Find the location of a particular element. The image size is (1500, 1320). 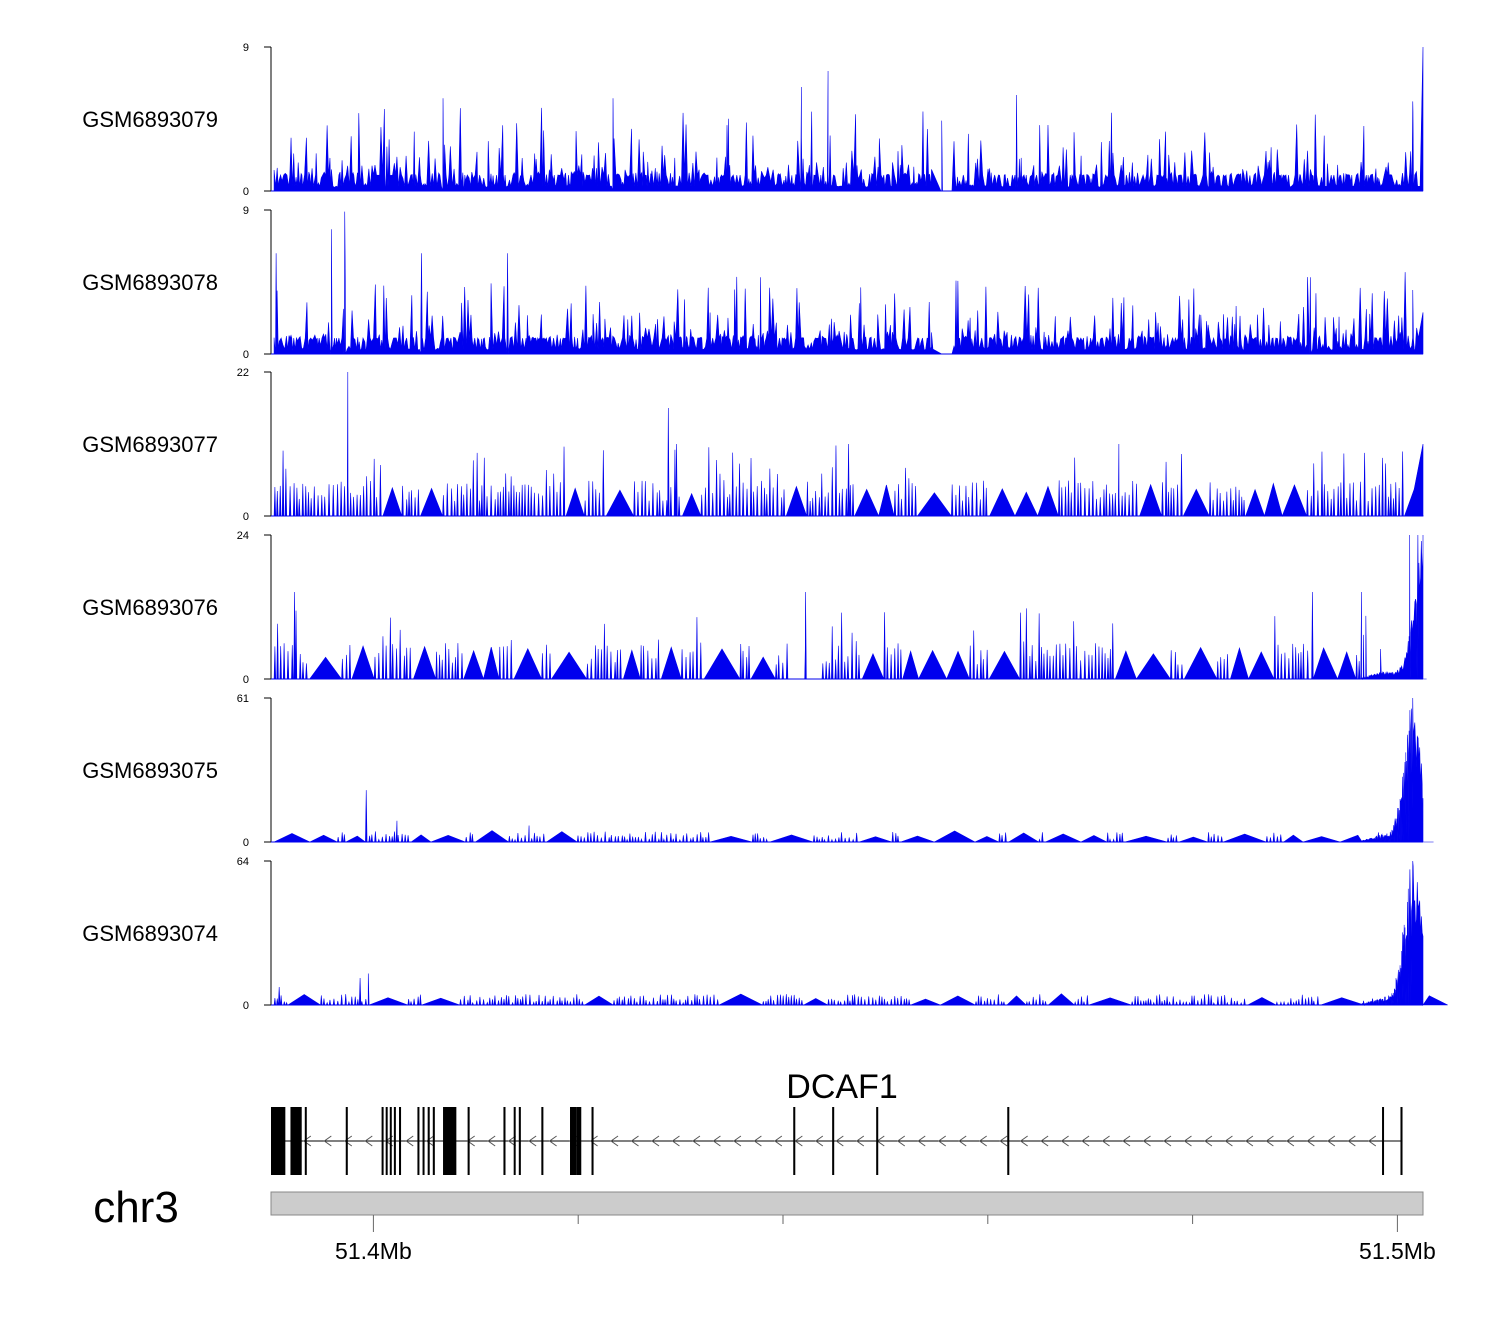

y-axis-label-max: 22 is located at coordinates (243, 373).